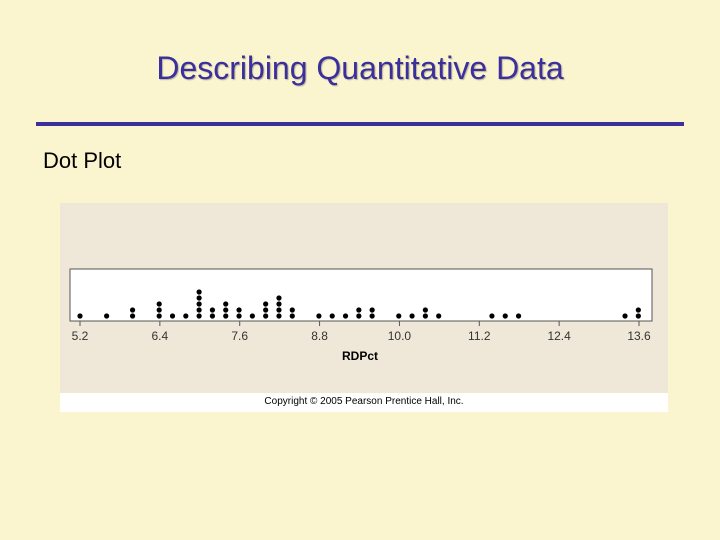  I want to click on x-axis-label: RDPct, so click(360, 356).